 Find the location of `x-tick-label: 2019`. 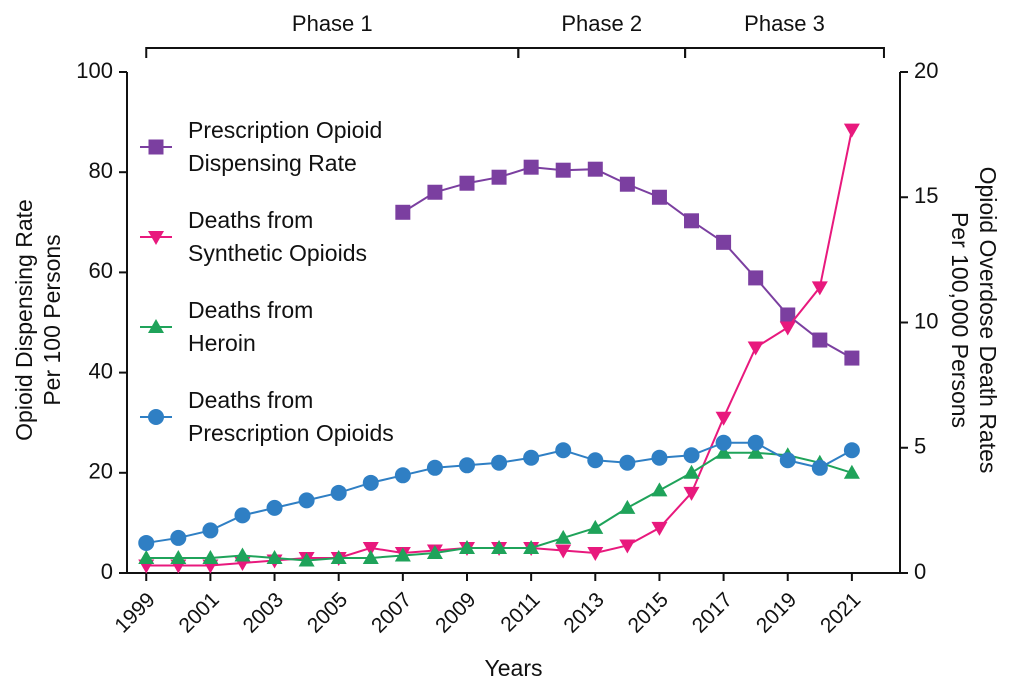

x-tick-label: 2019 is located at coordinates (776, 612).